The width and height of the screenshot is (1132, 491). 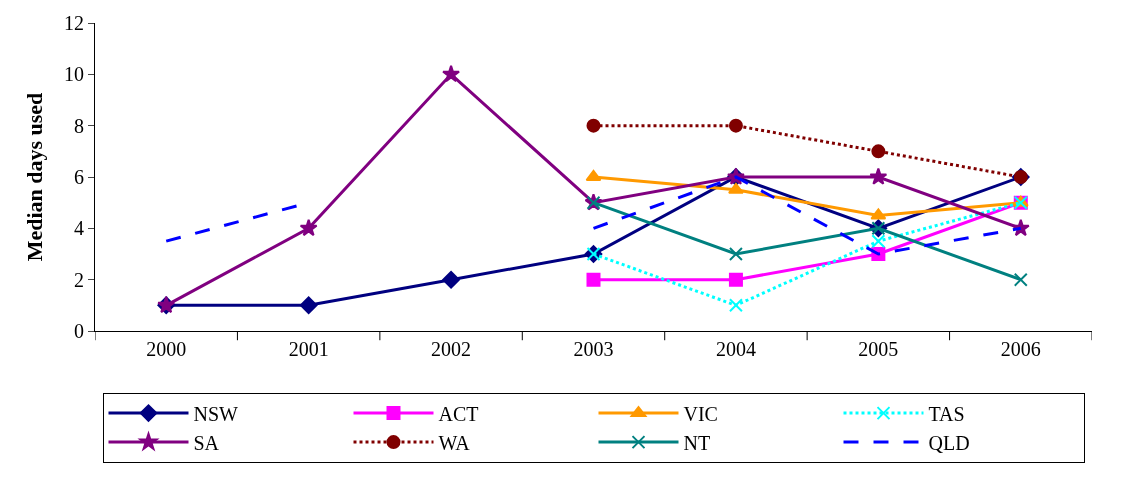 I want to click on y-tick-label: 0, so click(x=79, y=331).